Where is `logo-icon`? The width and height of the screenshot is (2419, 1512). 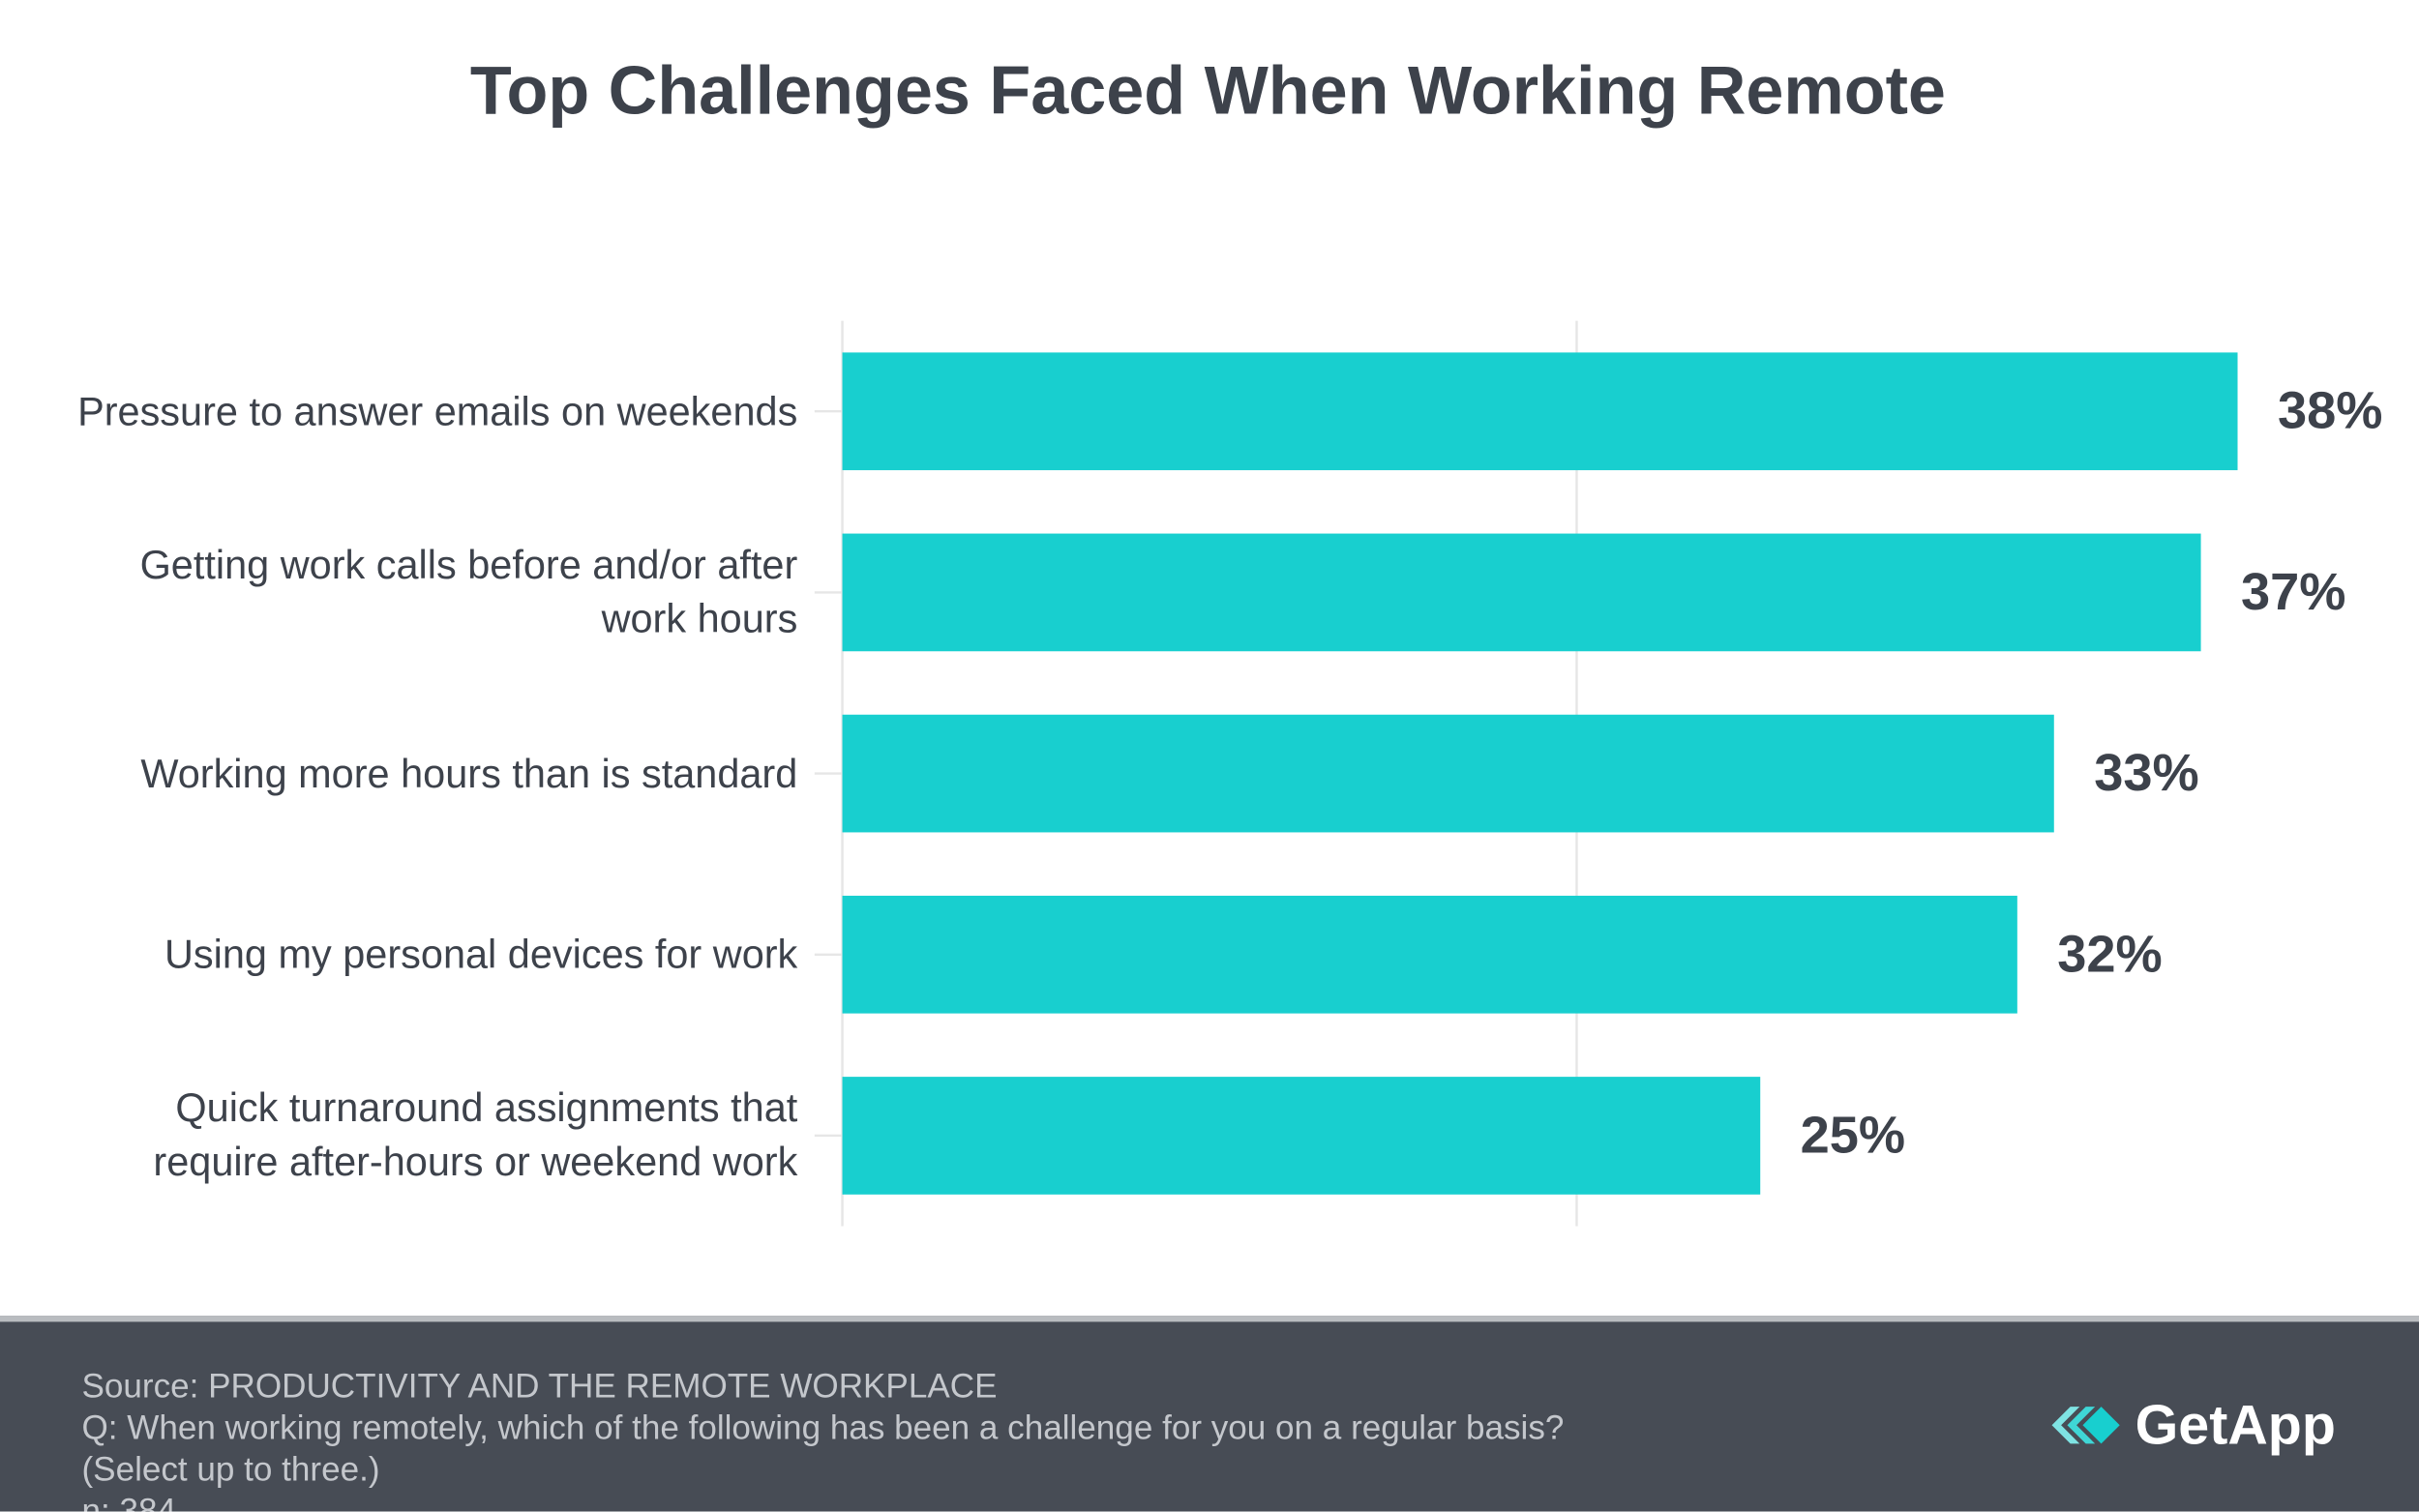
logo-icon is located at coordinates (2085, 1426).